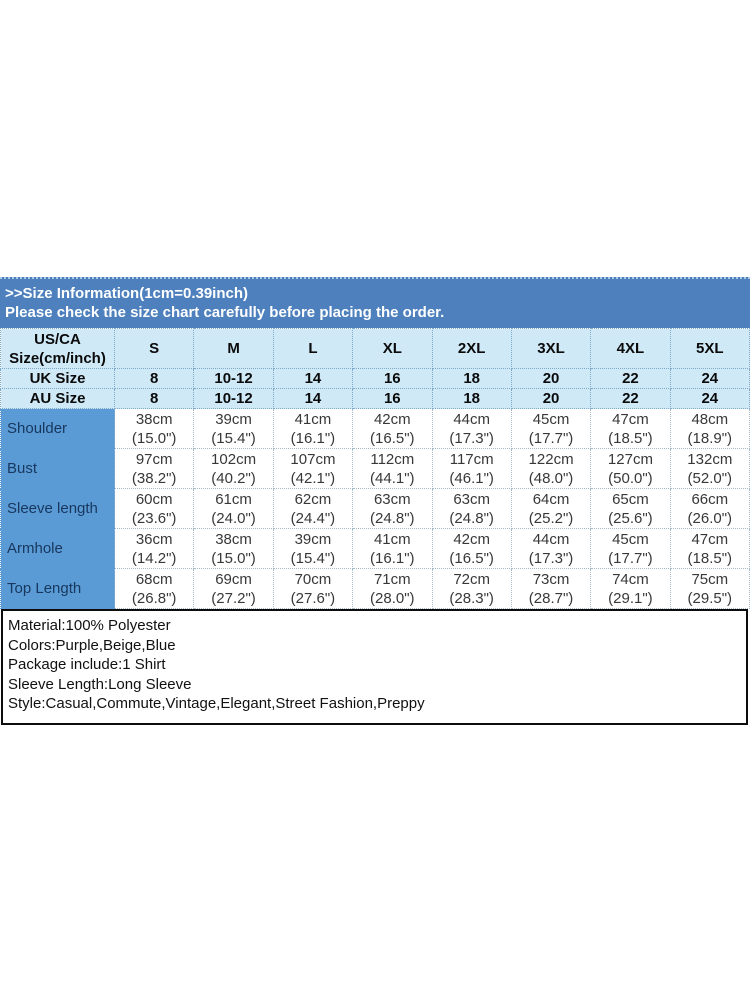 This screenshot has height=1000, width=750. Describe the element at coordinates (100, 684) in the screenshot. I see `detail-sleeve-length: Sleeve Length:Long Sleeve` at that location.